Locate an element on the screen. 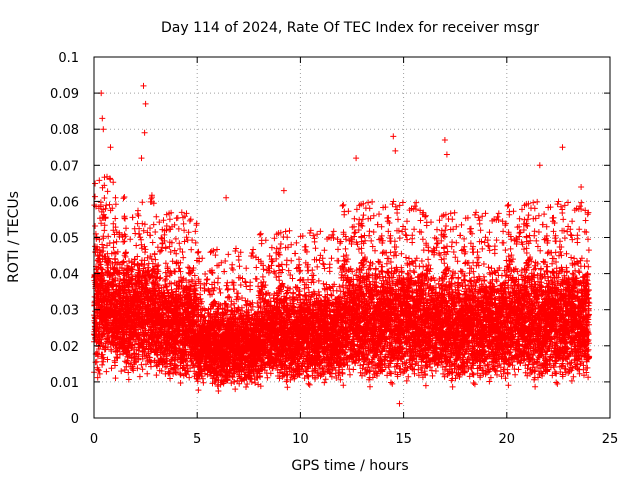 The width and height of the screenshot is (640, 480). y-tick-label: 0.1 is located at coordinates (68, 58).